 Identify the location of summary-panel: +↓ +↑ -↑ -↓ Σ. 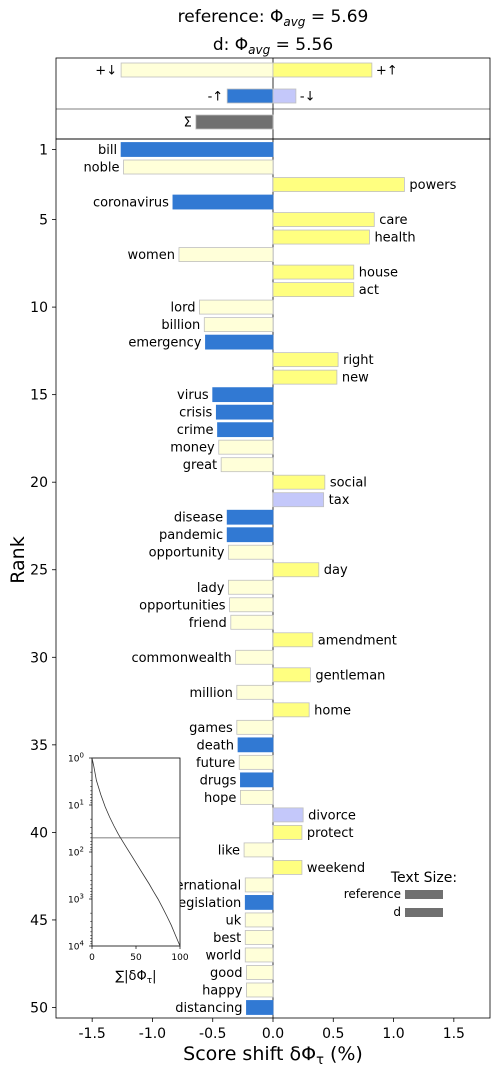
(273, 98).